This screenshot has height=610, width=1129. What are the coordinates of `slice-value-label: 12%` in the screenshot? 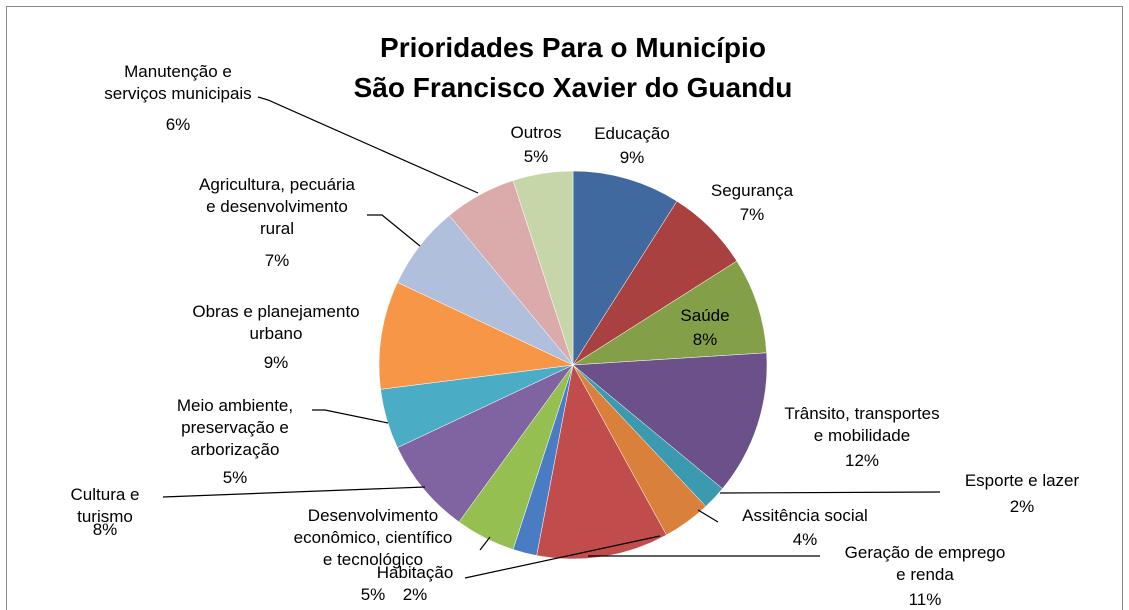 It's located at (862, 460).